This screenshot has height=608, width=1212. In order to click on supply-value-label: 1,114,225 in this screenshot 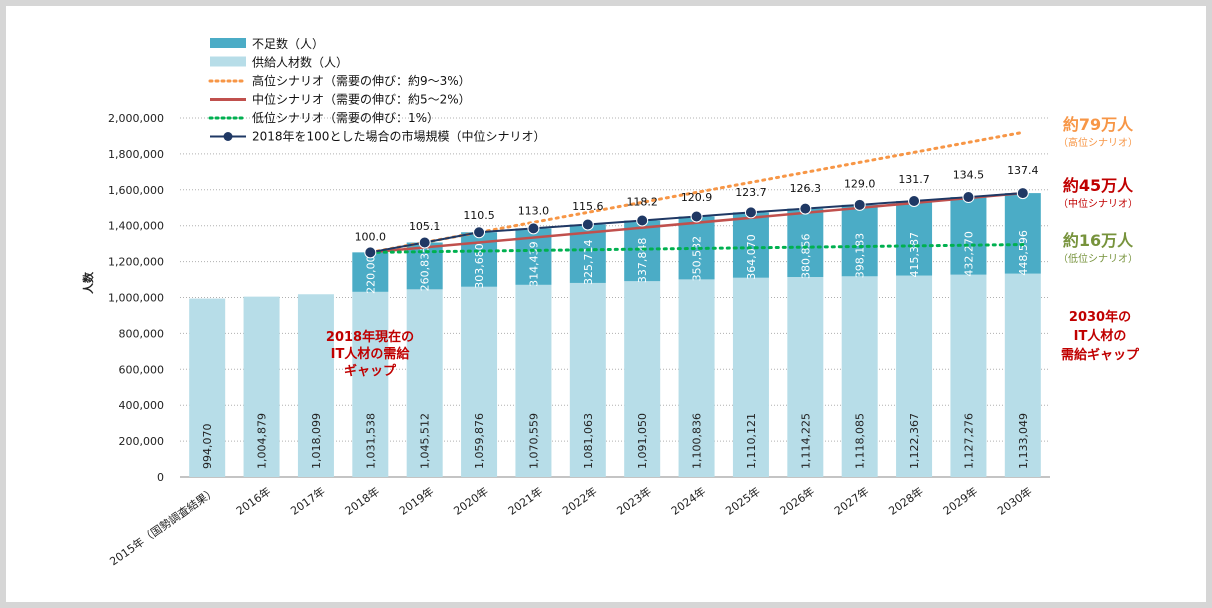, I will do `click(805, 441)`.